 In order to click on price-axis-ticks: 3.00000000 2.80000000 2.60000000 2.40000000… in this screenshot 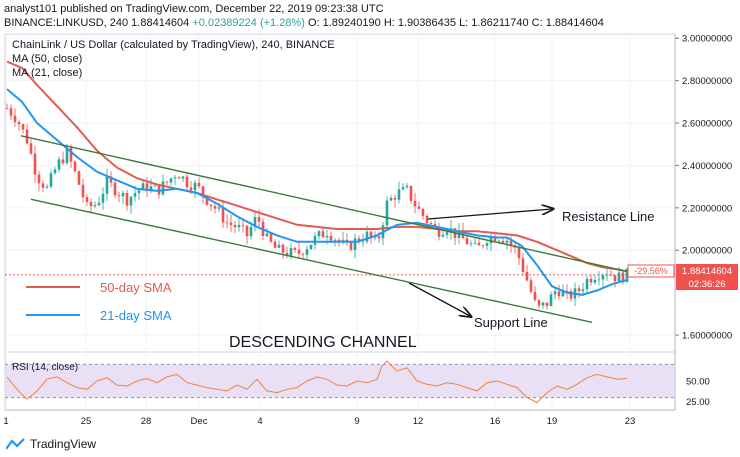, I will do `click(703, 188)`.